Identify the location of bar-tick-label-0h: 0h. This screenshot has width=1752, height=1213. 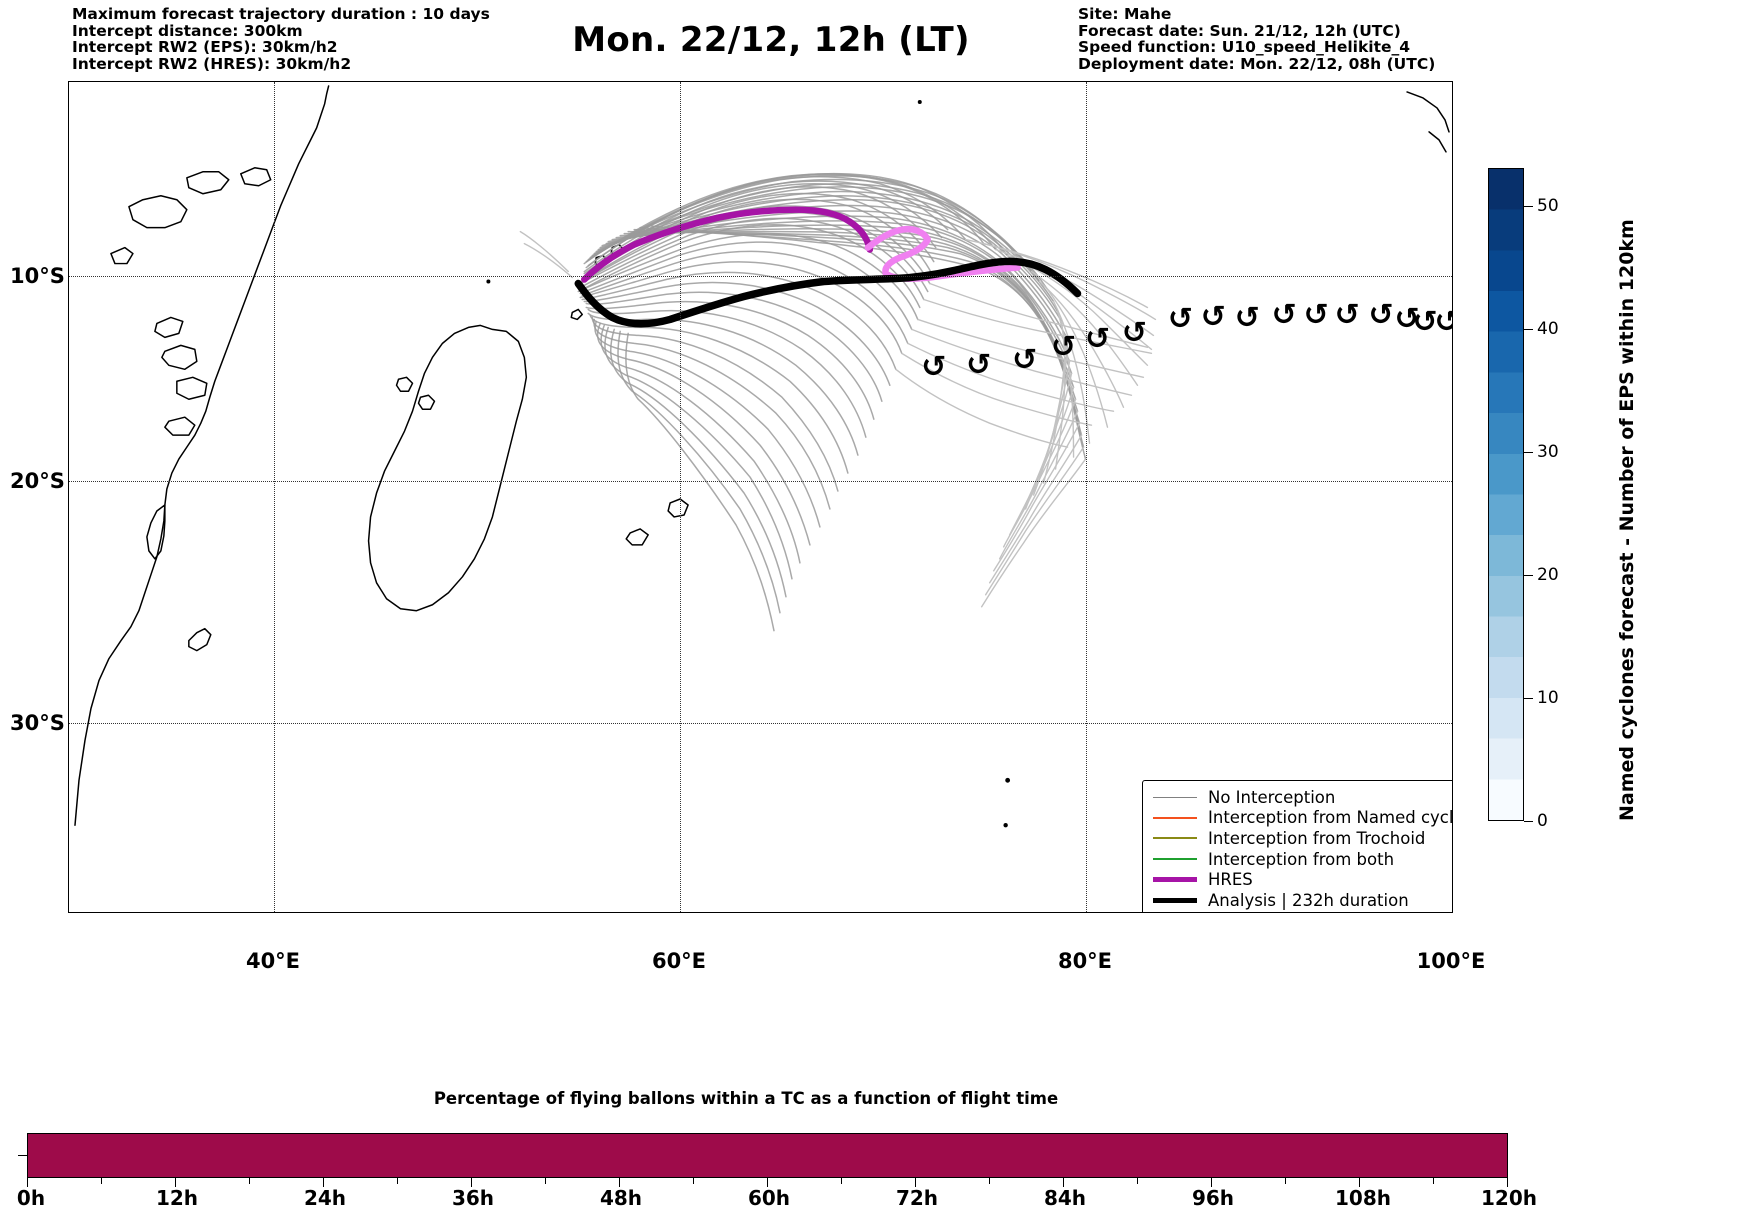
(31, 1198).